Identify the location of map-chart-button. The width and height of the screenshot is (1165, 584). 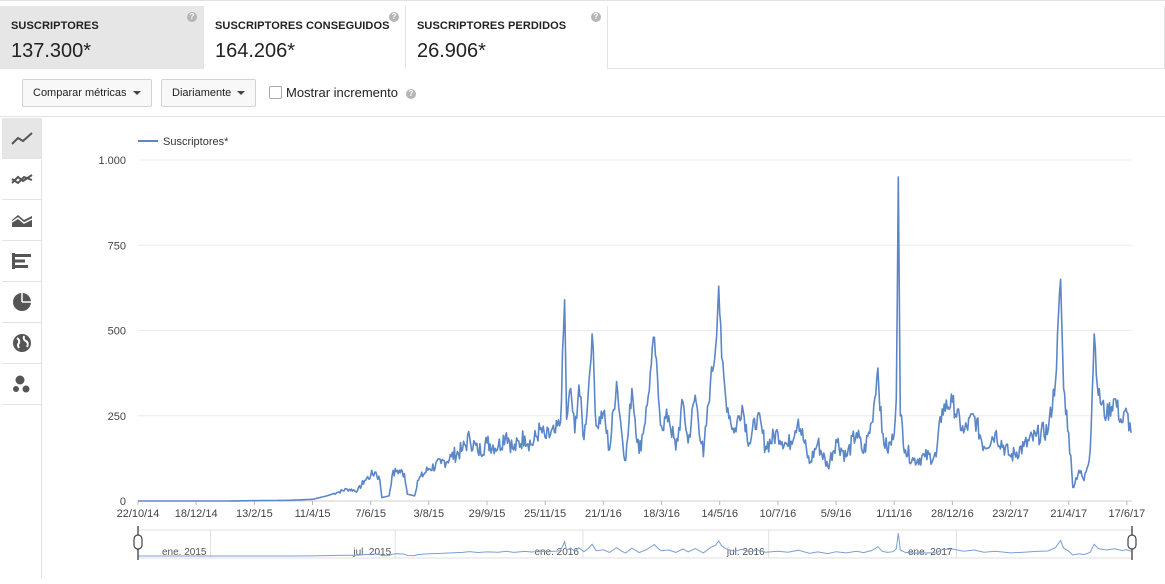
(22, 343).